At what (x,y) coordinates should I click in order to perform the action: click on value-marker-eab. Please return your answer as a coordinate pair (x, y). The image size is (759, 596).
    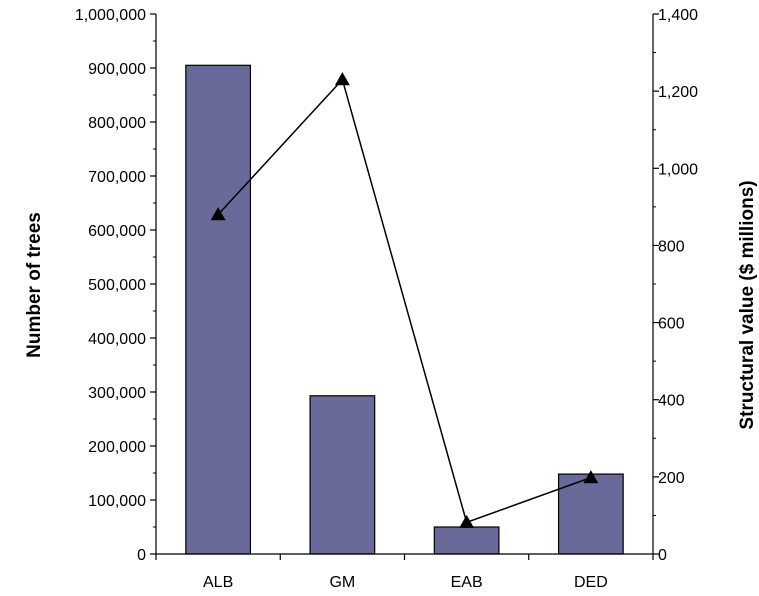
    Looking at the image, I should click on (467, 521).